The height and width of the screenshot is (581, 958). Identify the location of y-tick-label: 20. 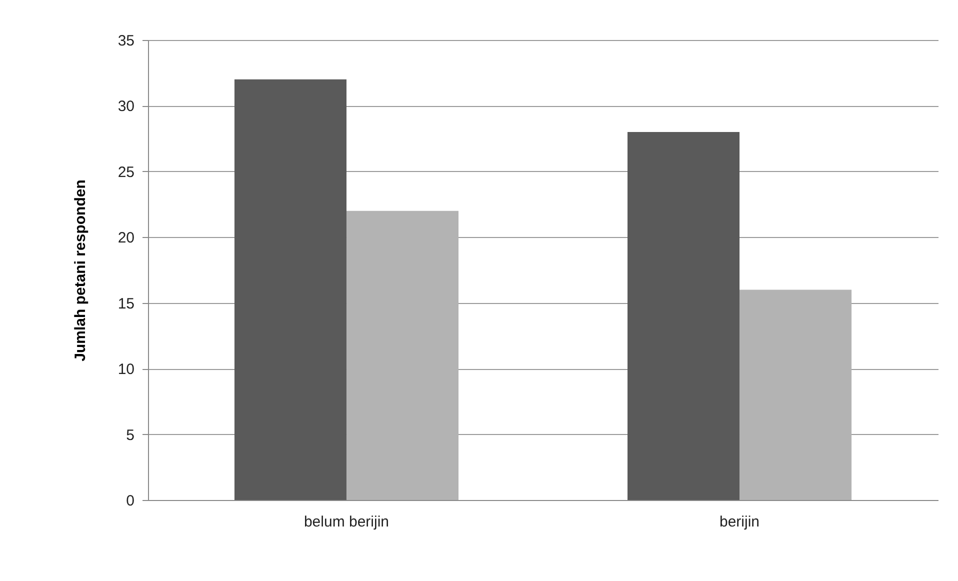
(126, 238).